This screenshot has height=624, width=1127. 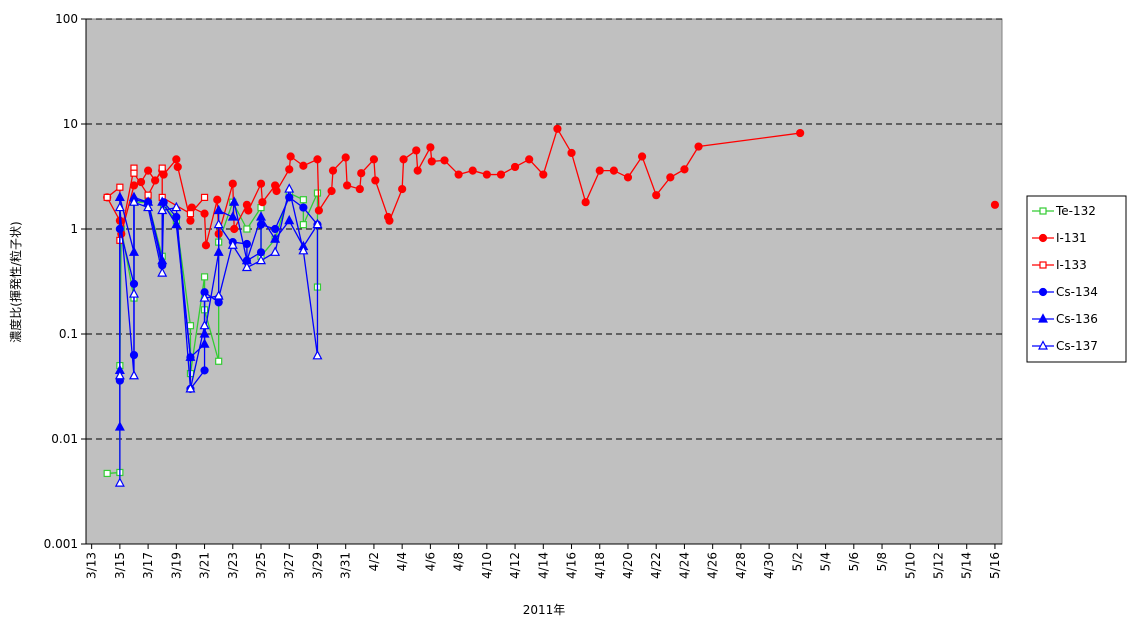 What do you see at coordinates (995, 565) in the screenshot?
I see `x-tick-label: 5/16` at bounding box center [995, 565].